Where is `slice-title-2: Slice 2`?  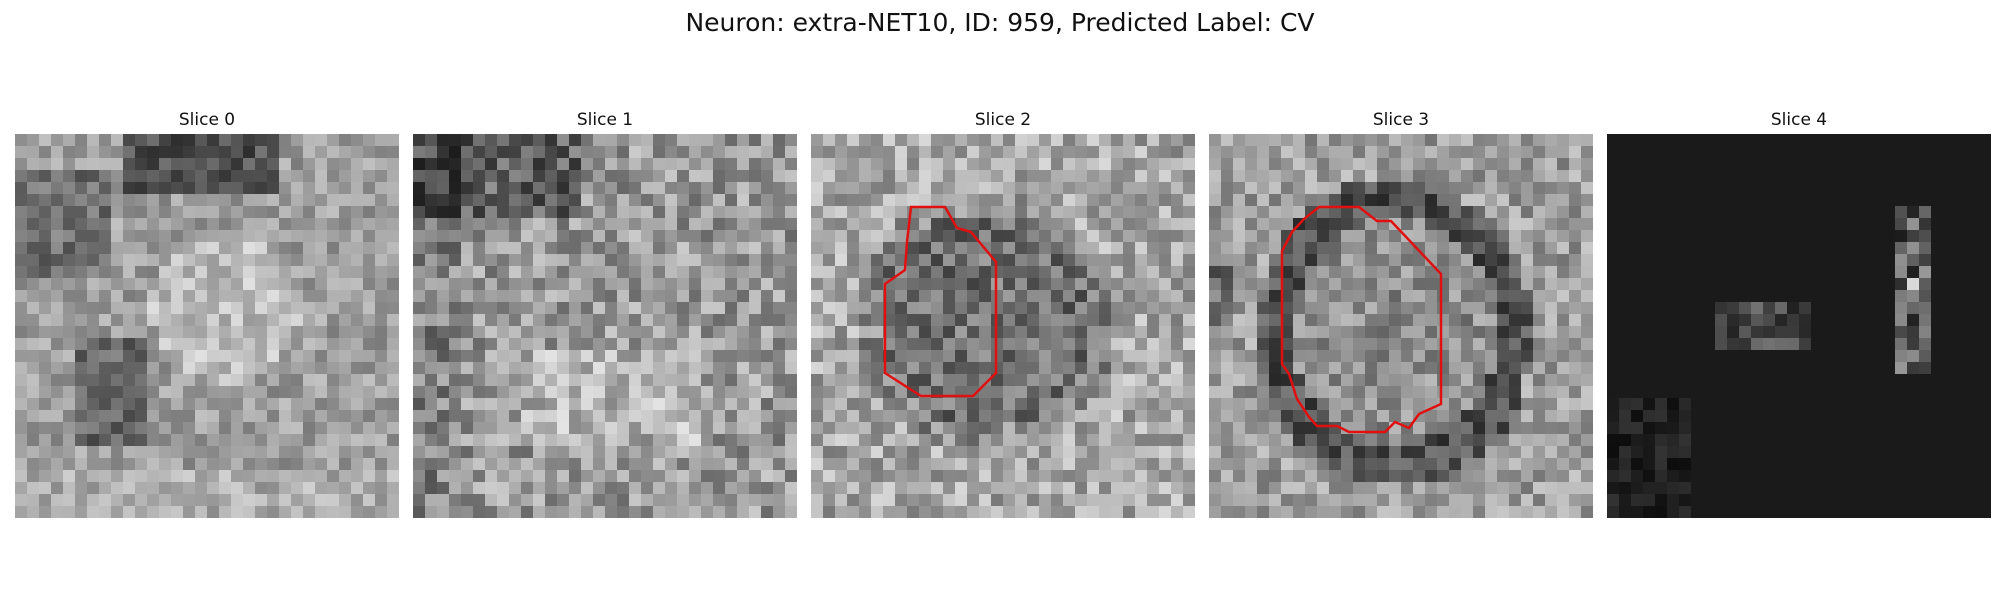
slice-title-2: Slice 2 is located at coordinates (1003, 120).